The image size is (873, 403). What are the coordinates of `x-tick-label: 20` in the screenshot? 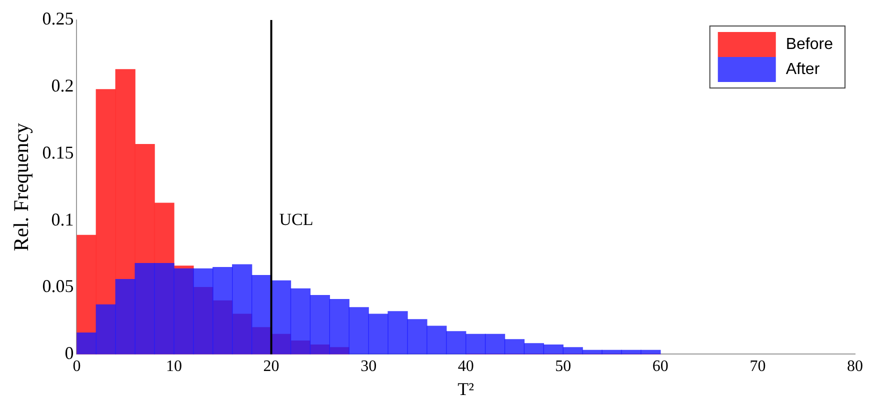 It's located at (271, 367).